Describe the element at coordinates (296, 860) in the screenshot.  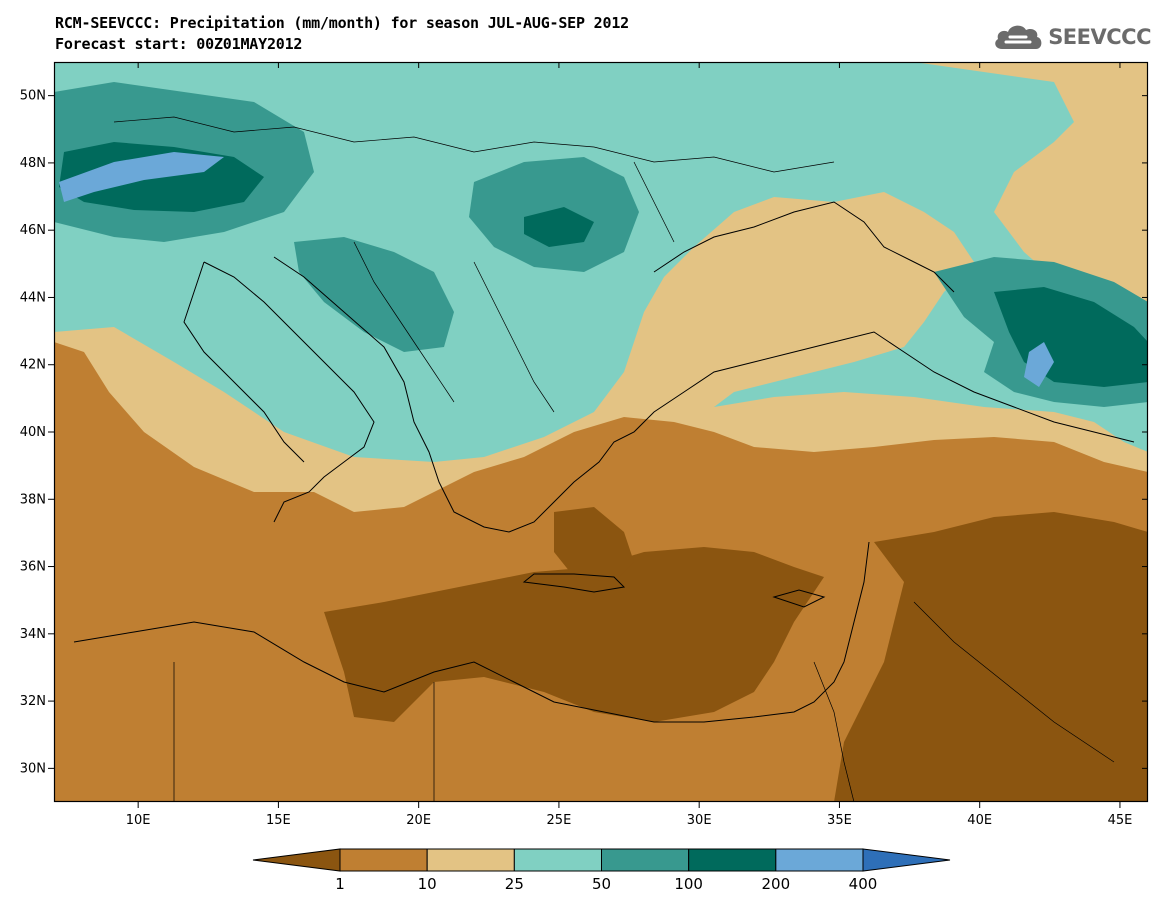
I see `colorbar-swatch-low` at that location.